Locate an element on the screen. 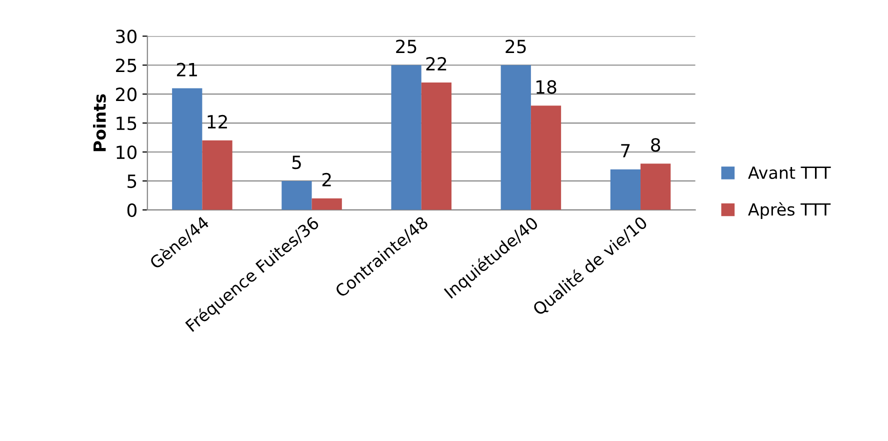  data-label: 12 is located at coordinates (217, 121).